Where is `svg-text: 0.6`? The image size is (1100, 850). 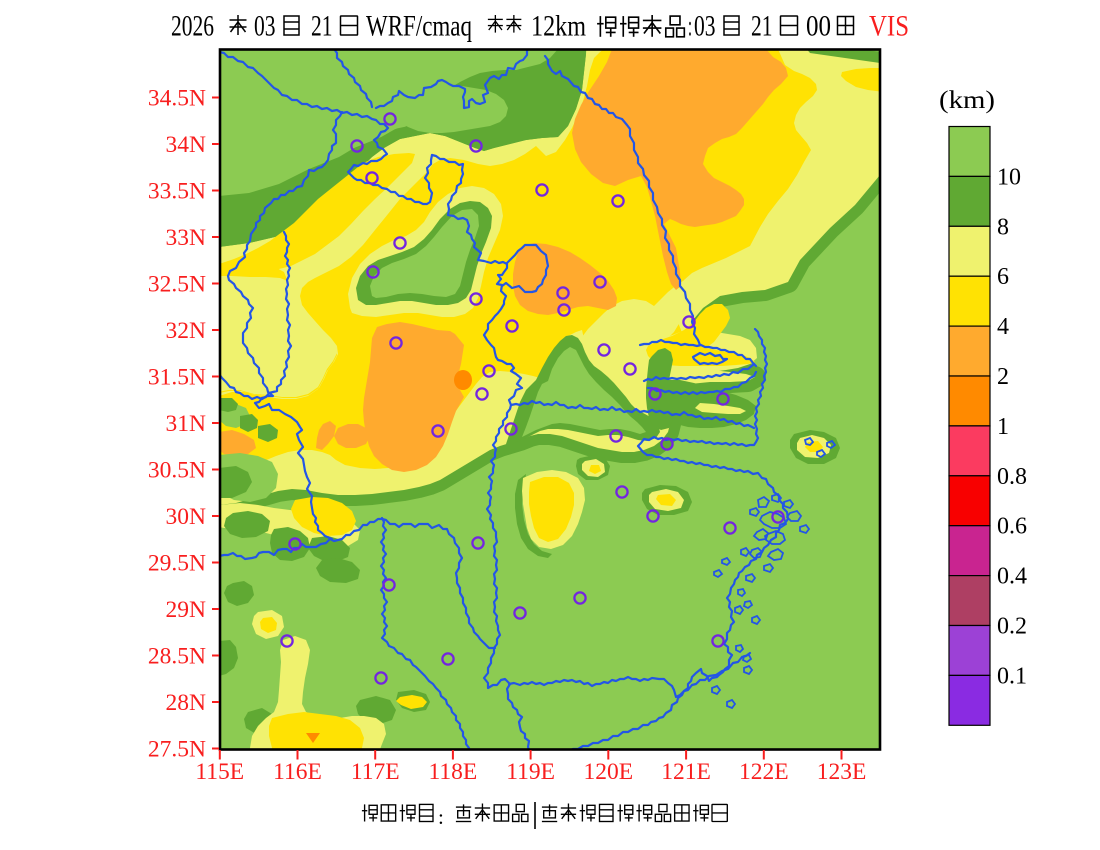 svg-text: 0.6 is located at coordinates (1012, 527).